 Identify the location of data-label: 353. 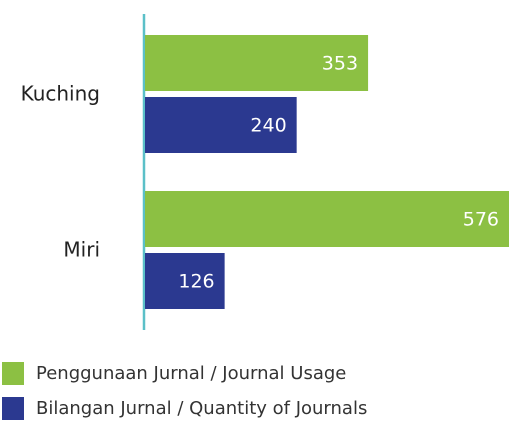
(340, 64).